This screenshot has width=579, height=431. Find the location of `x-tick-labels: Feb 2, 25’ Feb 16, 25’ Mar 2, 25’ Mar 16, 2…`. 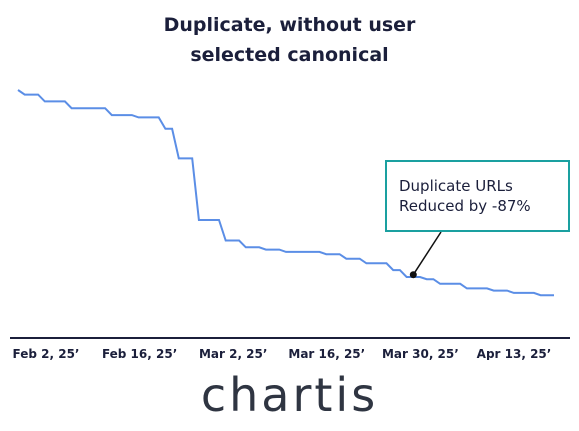

x-tick-labels: Feb 2, 25’ Feb 16, 25’ Mar 2, 25’ Mar 16, 2… is located at coordinates (282, 353).